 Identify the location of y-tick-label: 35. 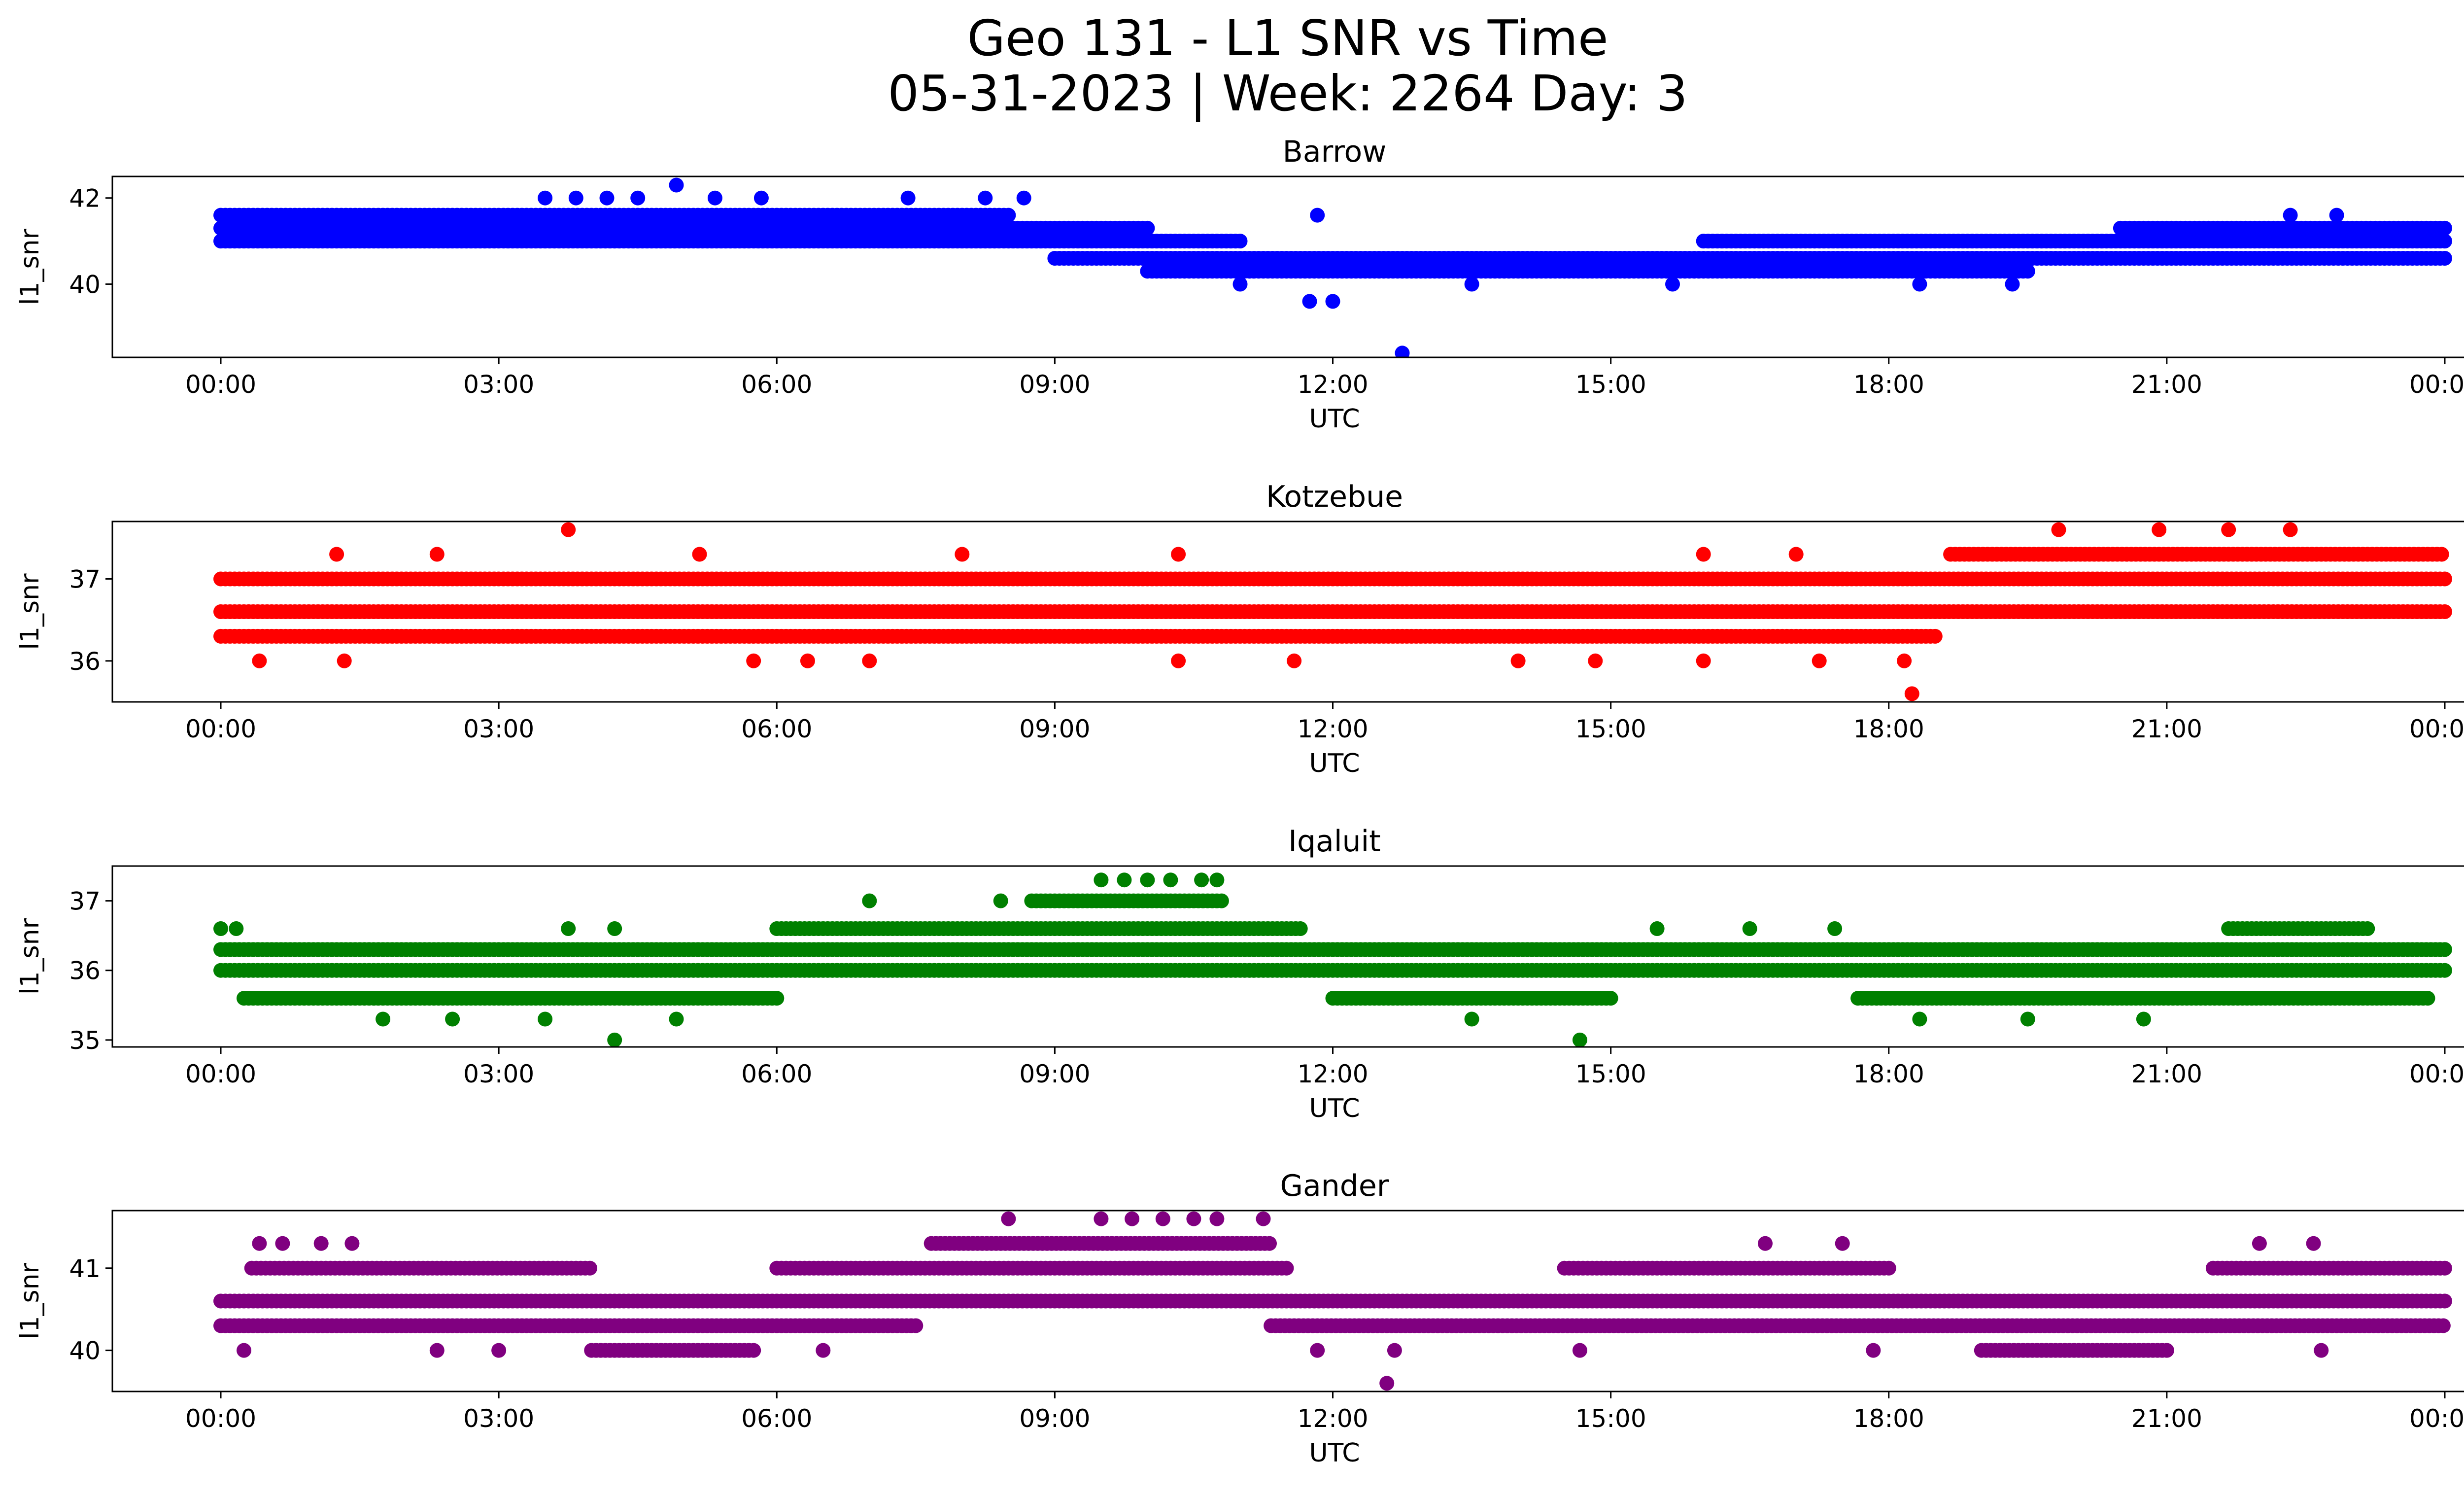
(85, 1040).